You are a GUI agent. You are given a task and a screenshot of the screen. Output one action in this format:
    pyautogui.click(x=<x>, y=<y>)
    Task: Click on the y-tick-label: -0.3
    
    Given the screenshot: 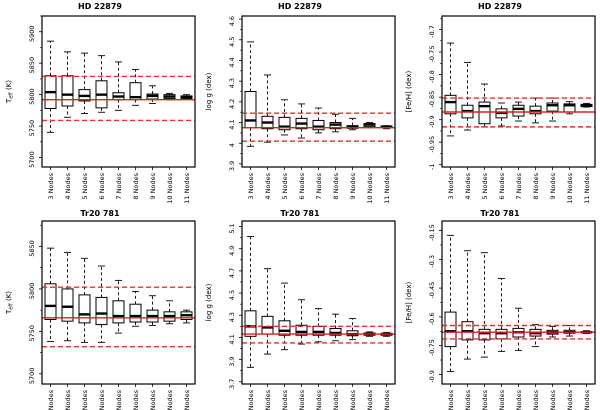 What is the action you would take?
    pyautogui.click(x=432, y=261)
    